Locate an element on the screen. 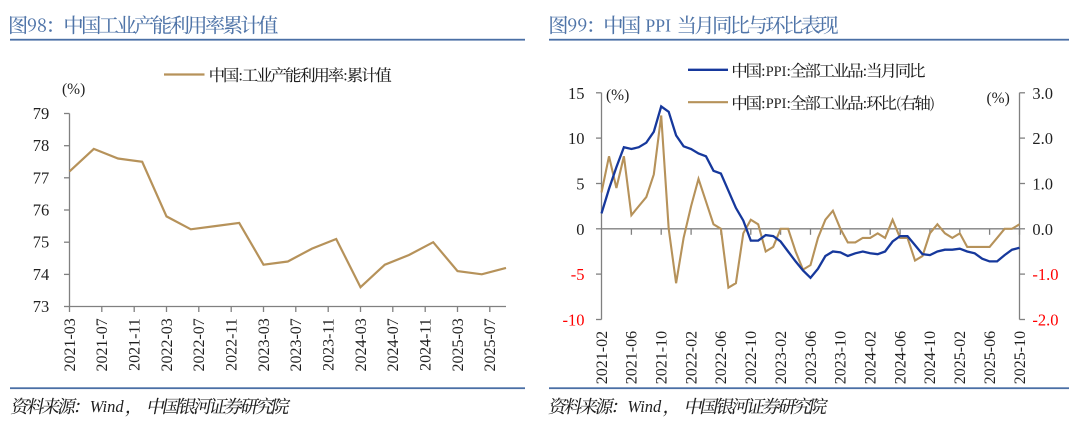 The image size is (1080, 422). svg-text: 2024-03 is located at coordinates (361, 344).